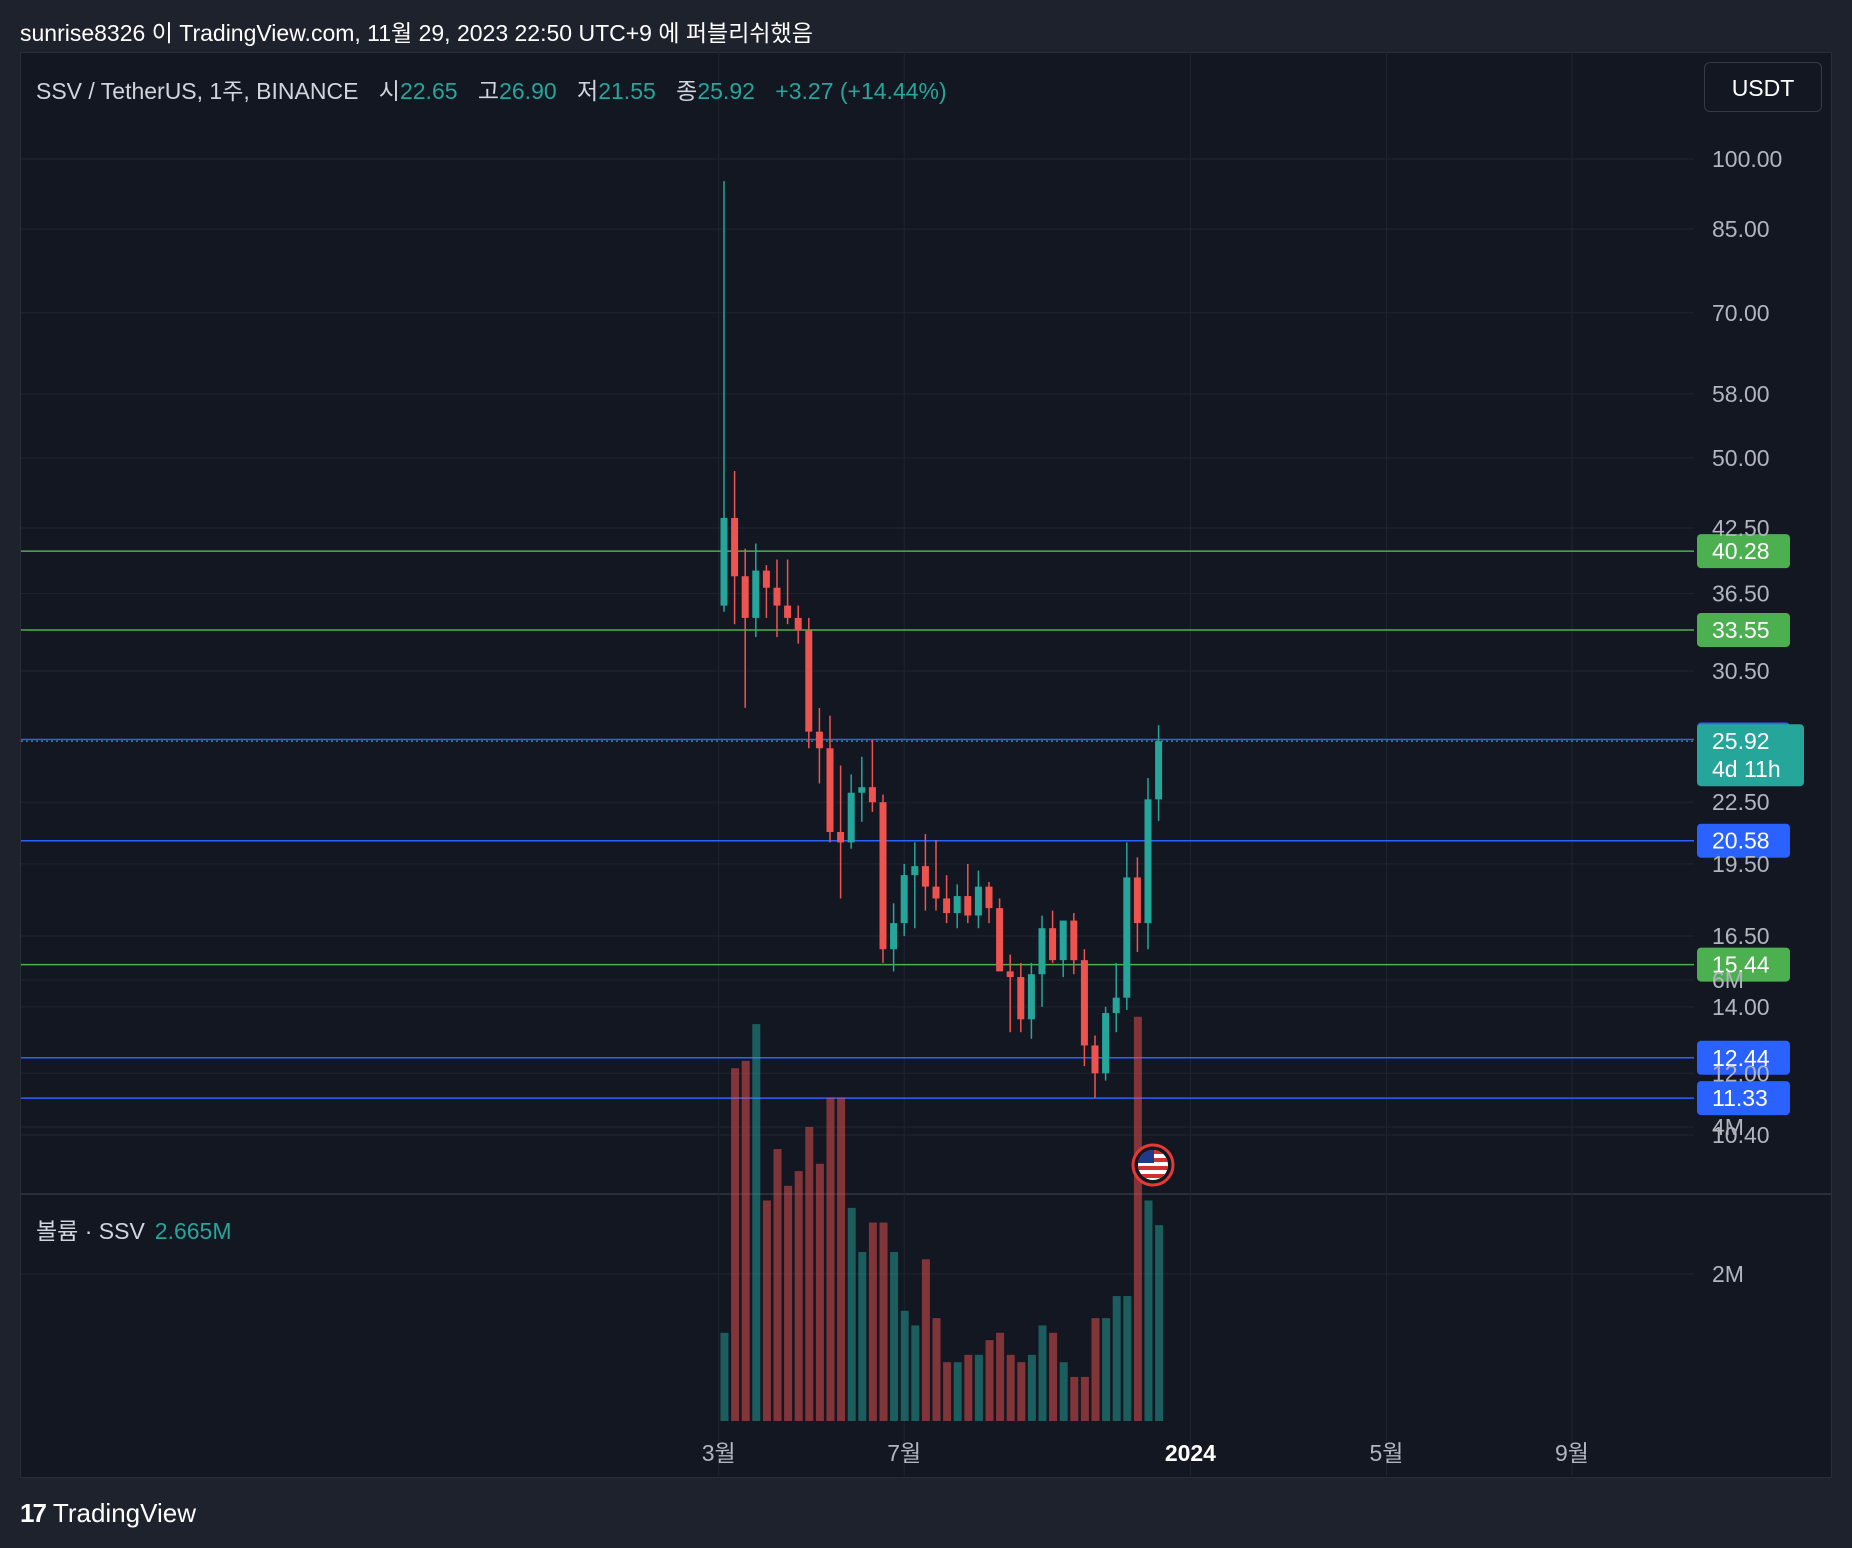 The image size is (1852, 1548). Describe the element at coordinates (1741, 1135) in the screenshot. I see `price-tick-label: 10.40` at that location.